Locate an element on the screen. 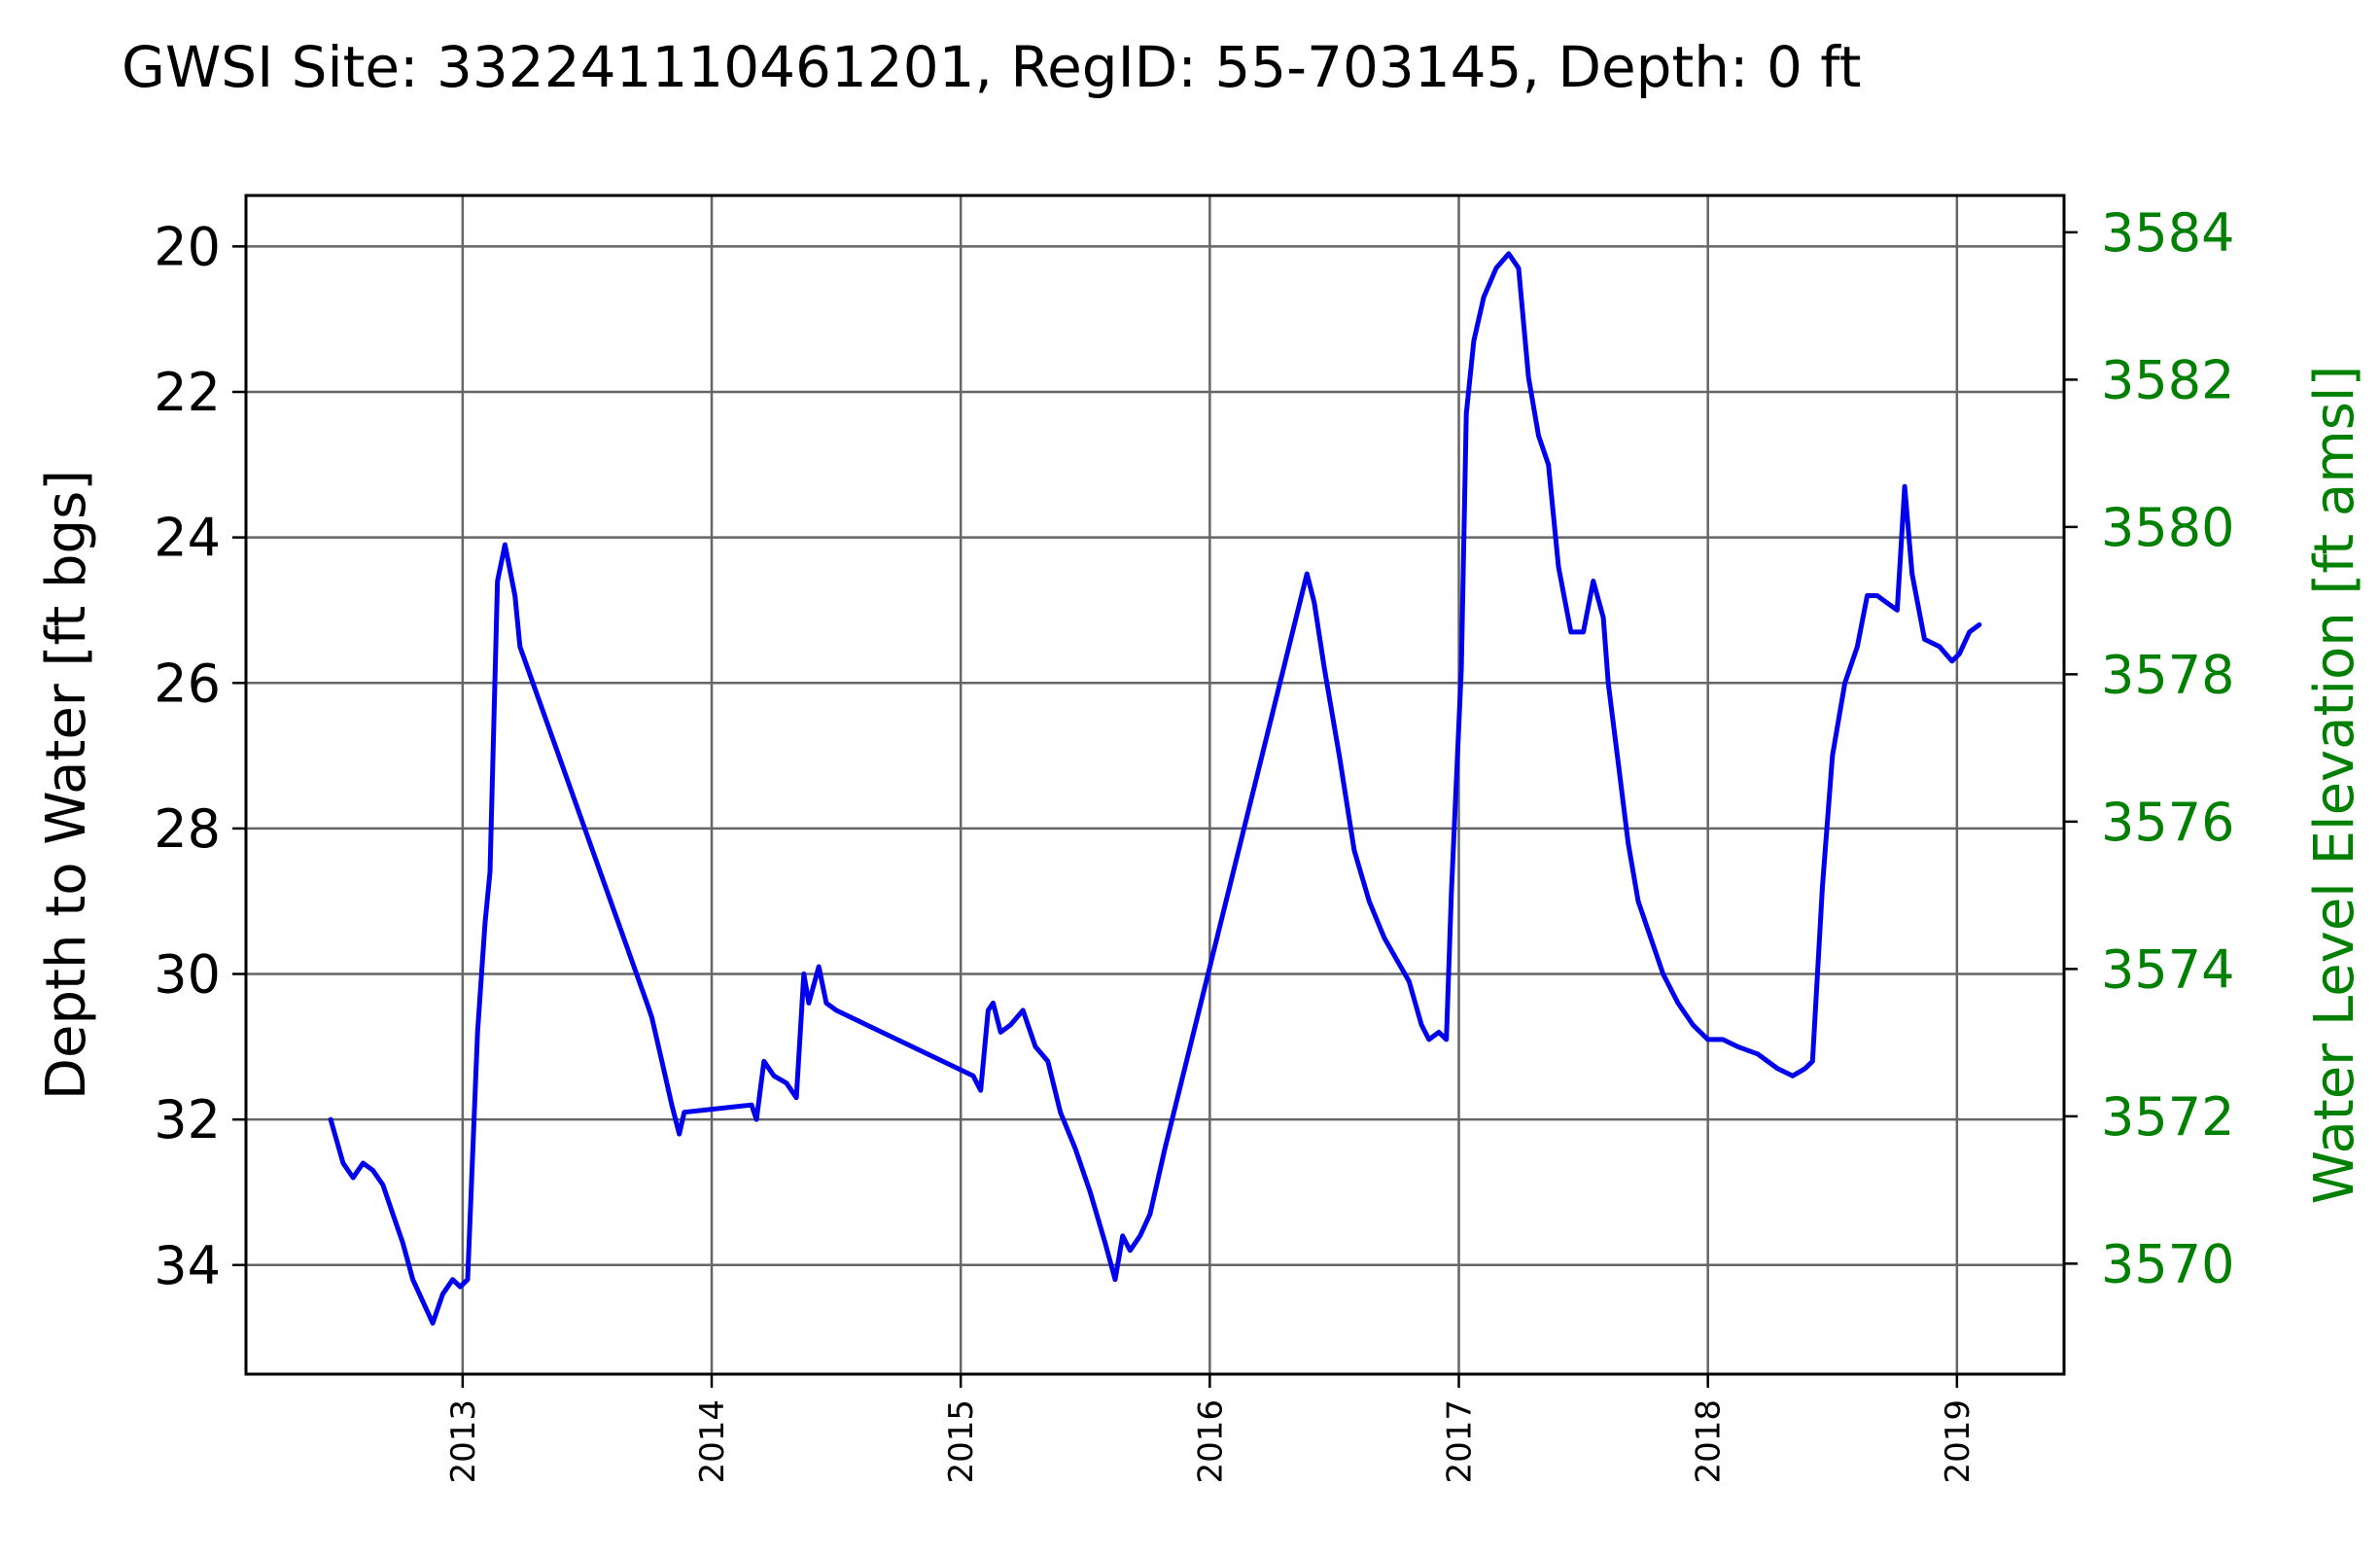 This screenshot has height=1556, width=2380. x-tick-label: 2016 is located at coordinates (1210, 1441).